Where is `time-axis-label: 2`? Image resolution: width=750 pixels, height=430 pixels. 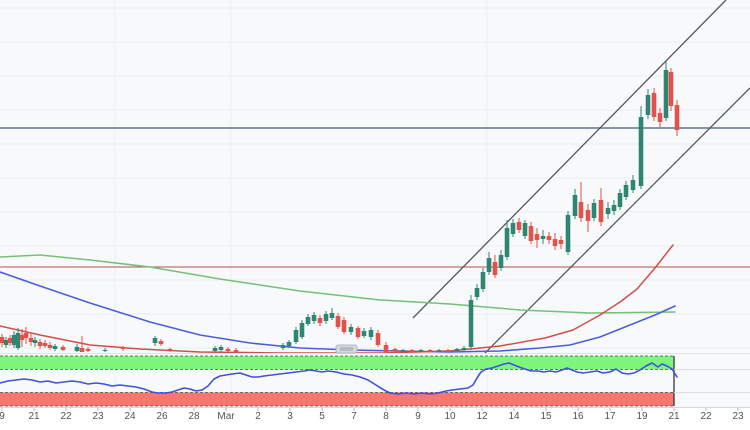
time-axis-label: 2 is located at coordinates (258, 416).